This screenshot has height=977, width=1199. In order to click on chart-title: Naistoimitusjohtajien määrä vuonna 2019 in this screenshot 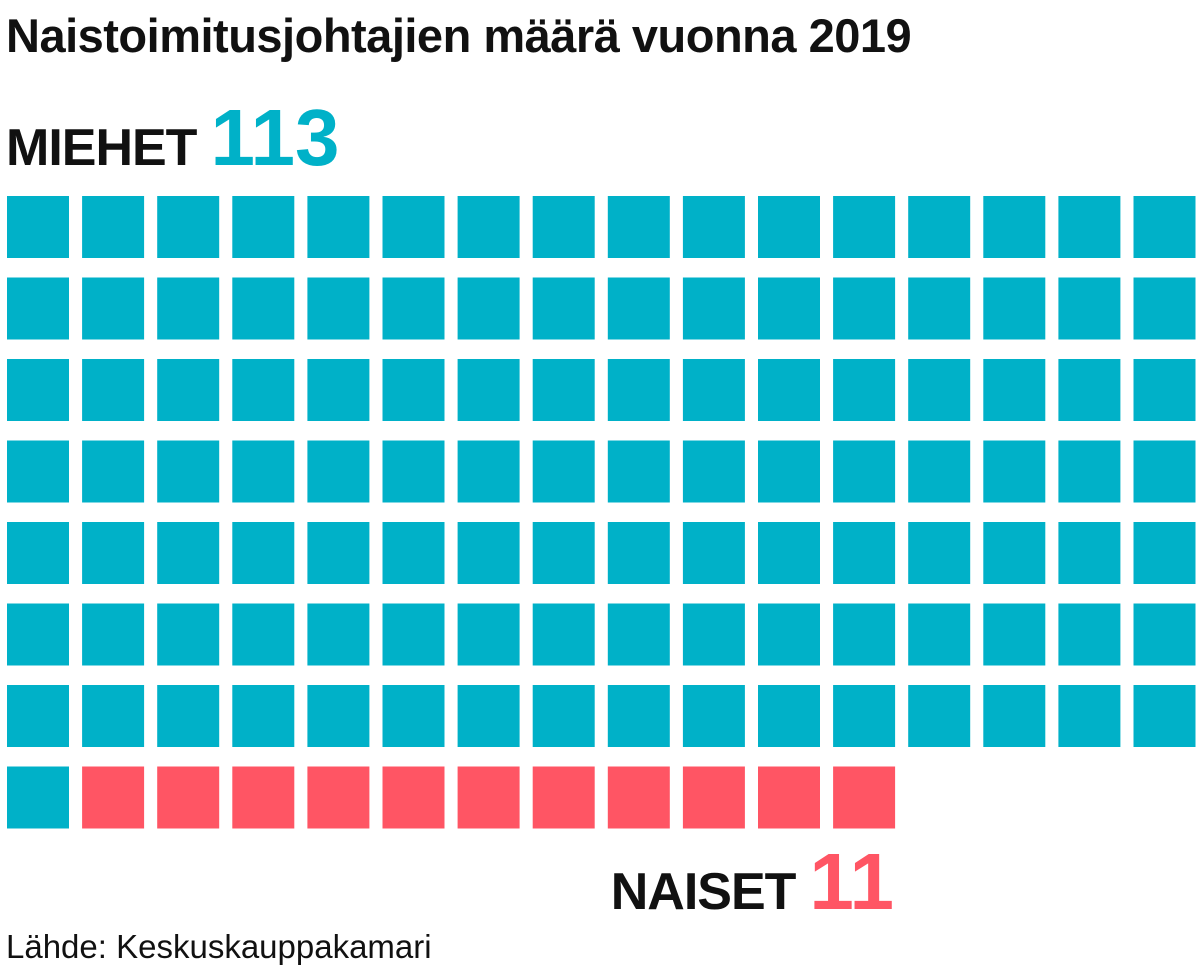, I will do `click(459, 35)`.